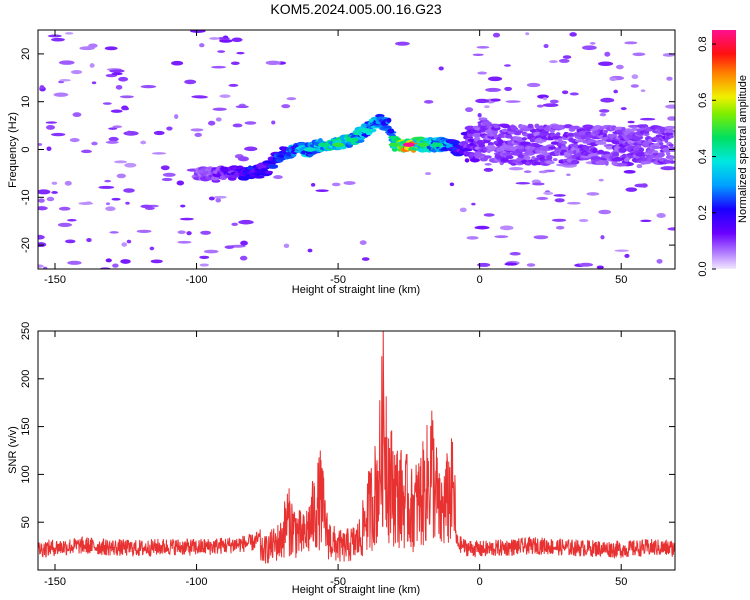 Image resolution: width=750 pixels, height=600 pixels. Describe the element at coordinates (355, 9) in the screenshot. I see `chart-title: KOM5.2024.005.00.16.G23` at that location.